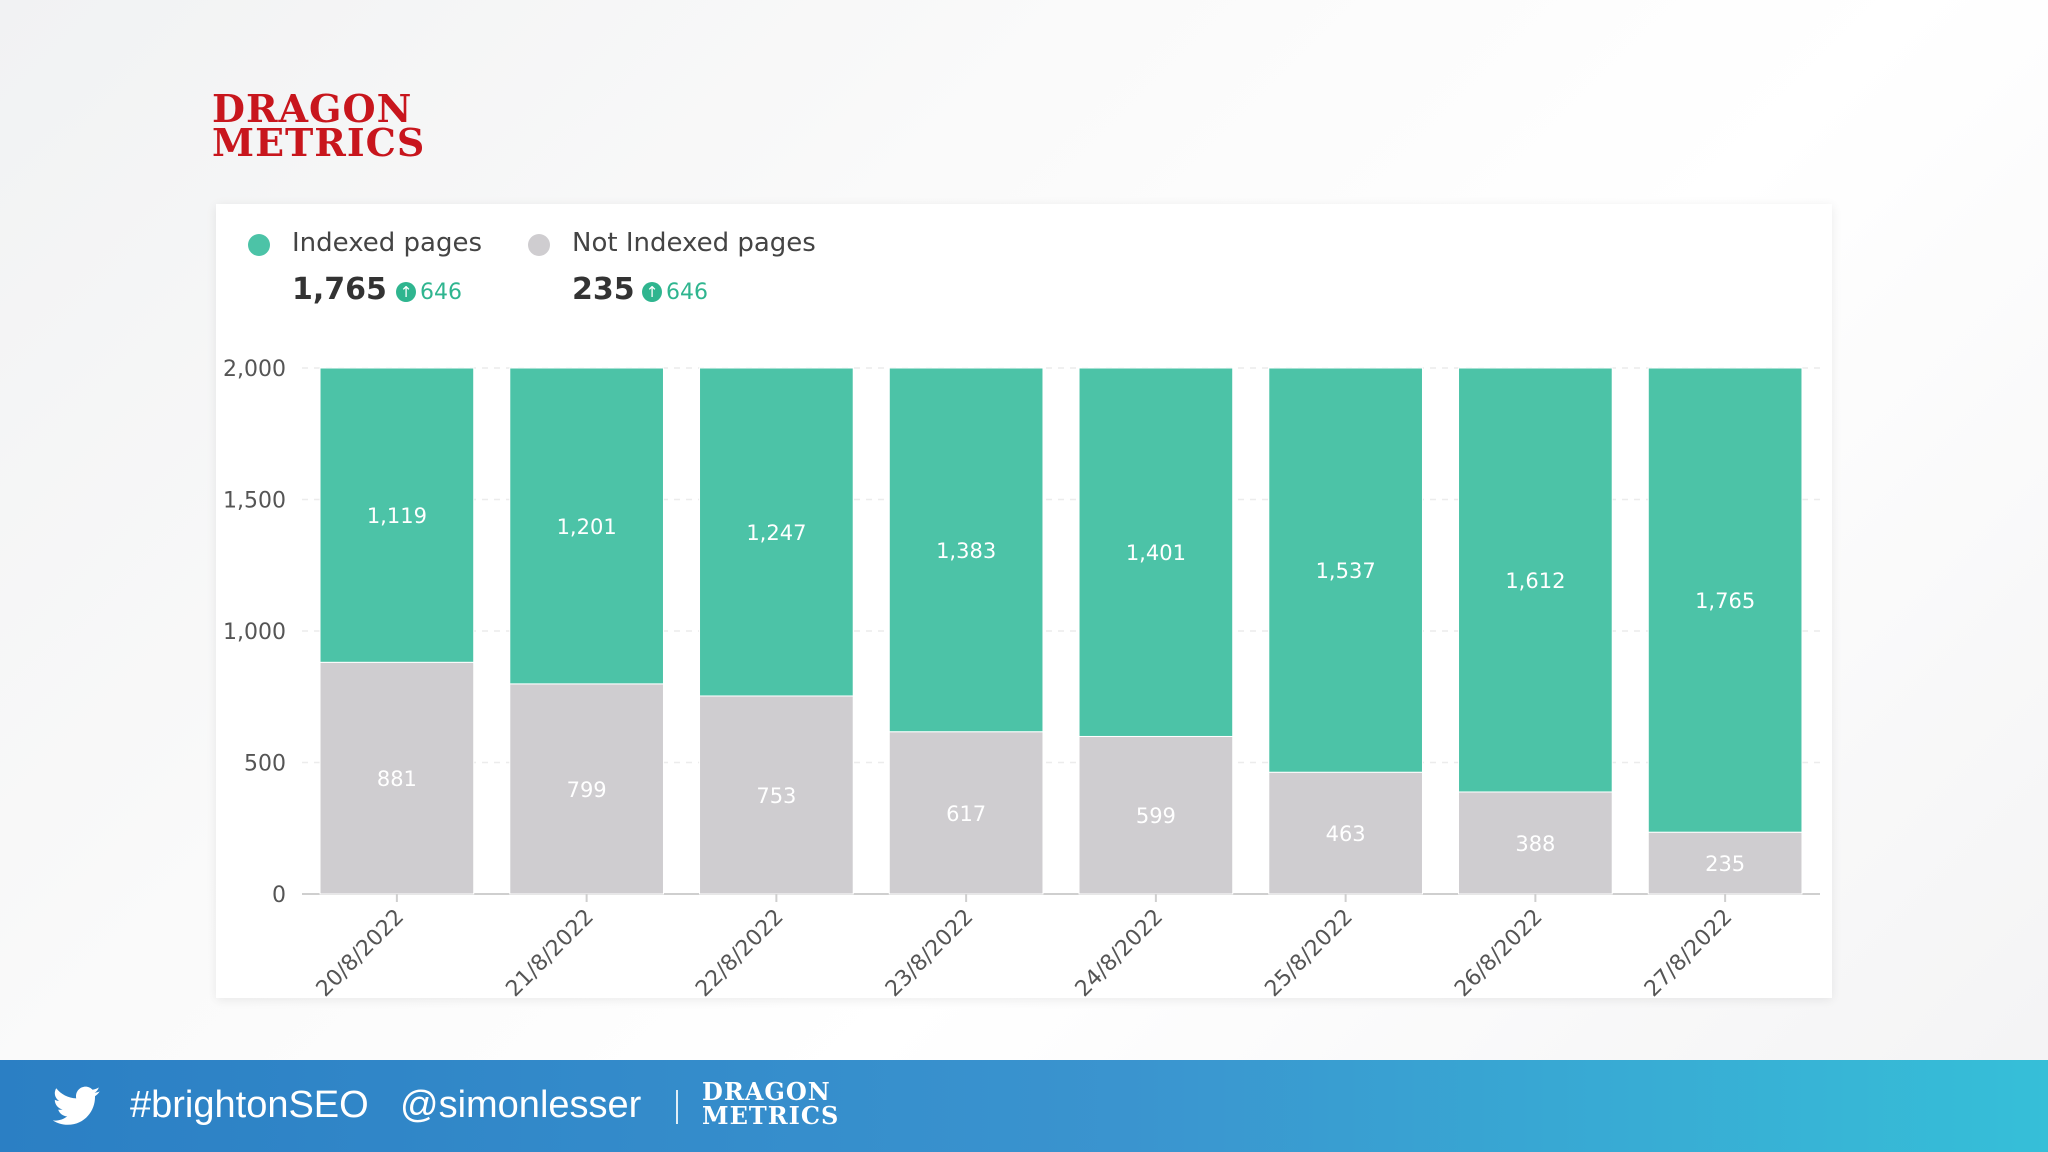 The image size is (2048, 1152). What do you see at coordinates (739, 951) in the screenshot?
I see `x-tick-label: 22/8/2022` at bounding box center [739, 951].